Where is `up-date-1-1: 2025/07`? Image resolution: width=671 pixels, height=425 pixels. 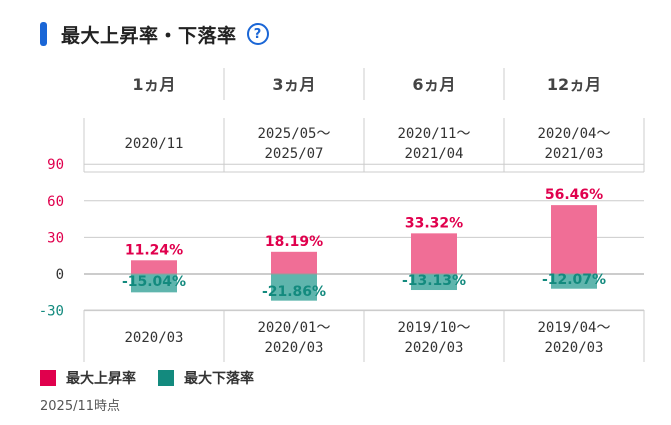 up-date-1-1: 2025/07 is located at coordinates (293, 154).